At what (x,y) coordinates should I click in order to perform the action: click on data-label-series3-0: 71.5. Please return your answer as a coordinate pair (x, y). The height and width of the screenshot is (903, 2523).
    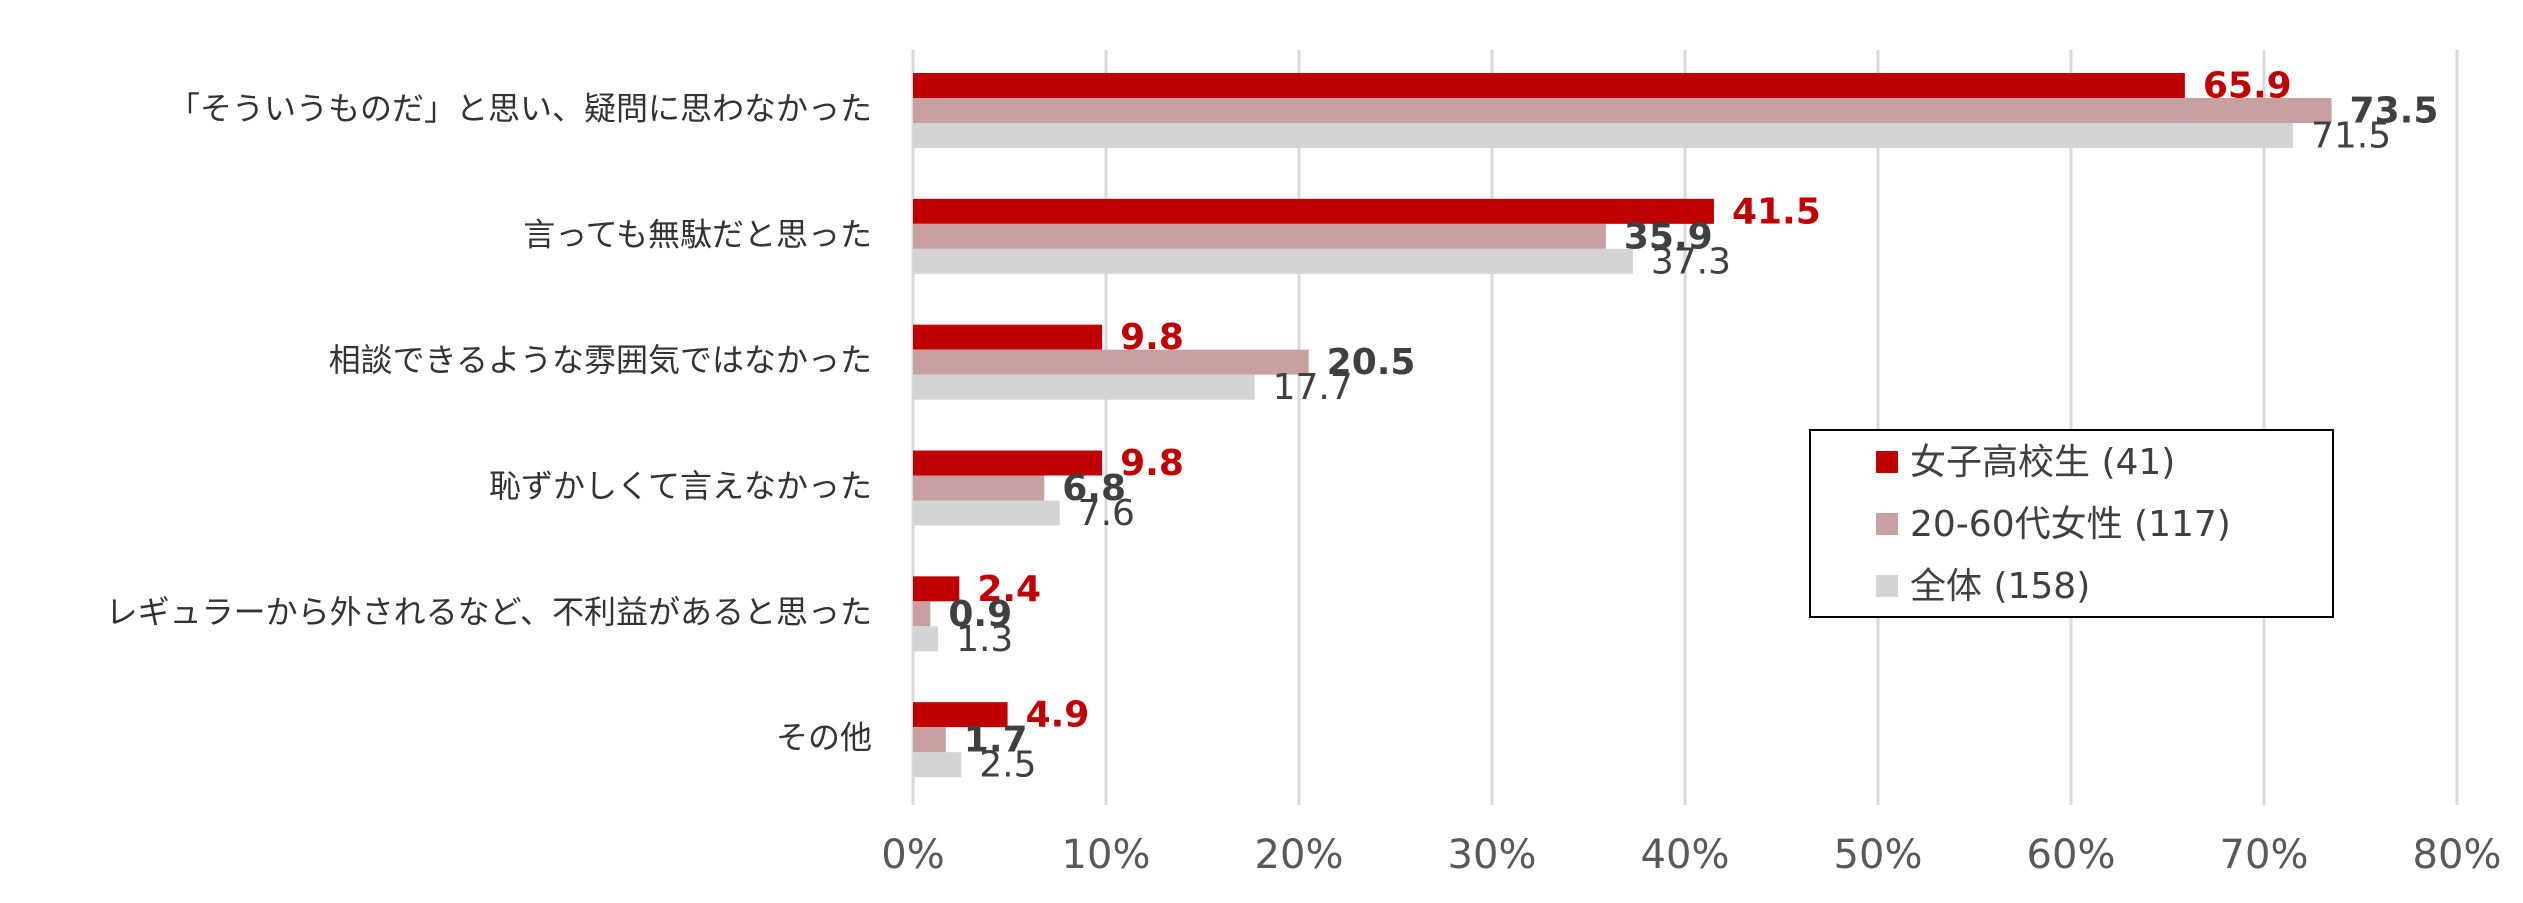
    Looking at the image, I should click on (2351, 136).